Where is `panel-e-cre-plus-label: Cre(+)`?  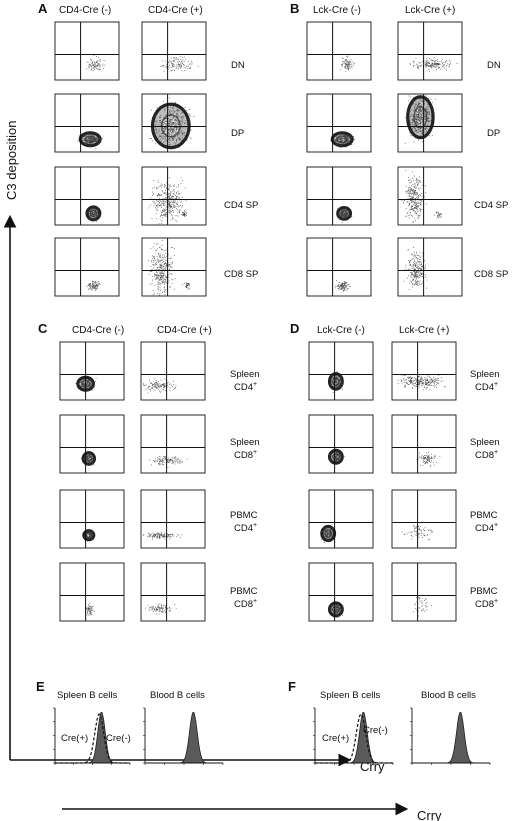 panel-e-cre-plus-label: Cre(+) is located at coordinates (74, 738).